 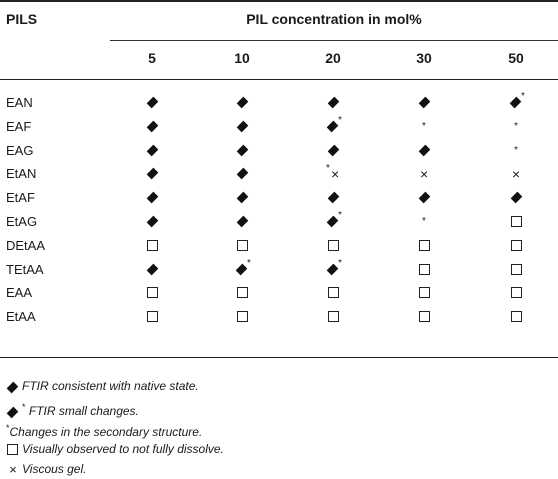 I want to click on row-label: TEtAA, so click(x=25, y=269).